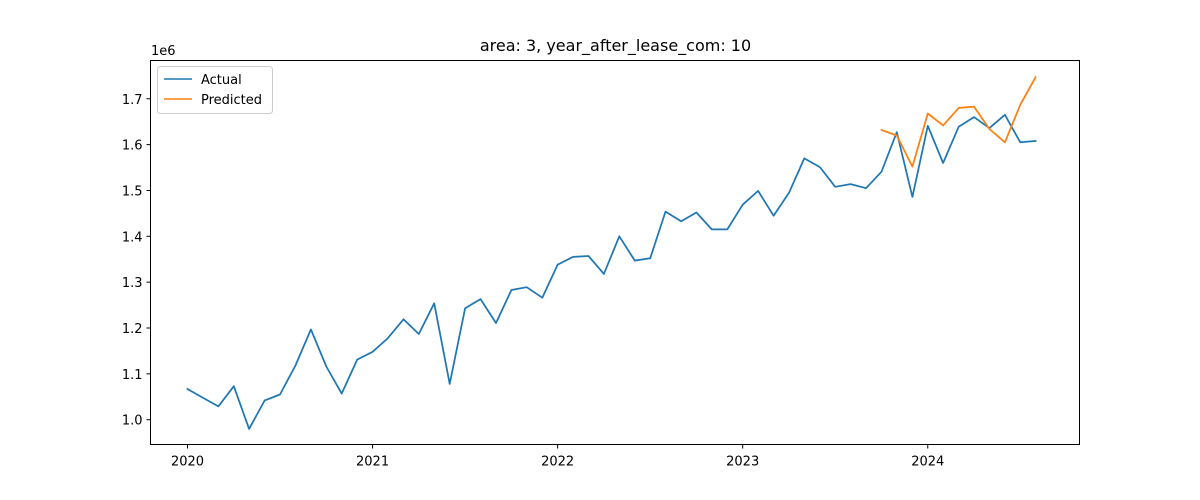 This screenshot has height=500, width=1200. I want to click on x-tick-label: 2020, so click(187, 462).